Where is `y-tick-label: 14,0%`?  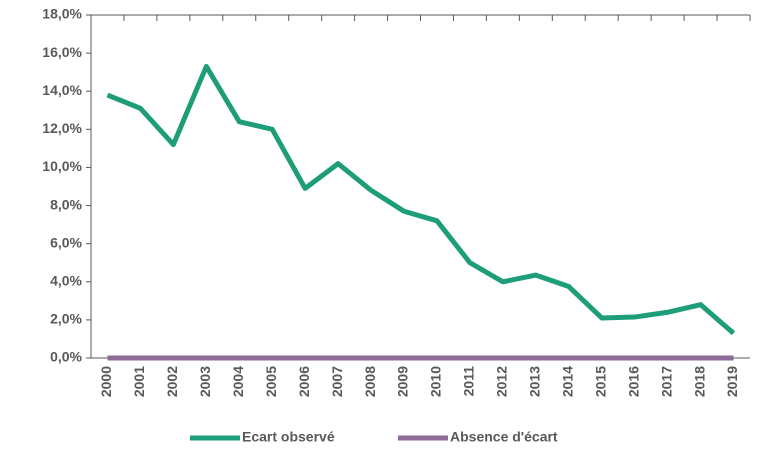
y-tick-label: 14,0% is located at coordinates (62, 90).